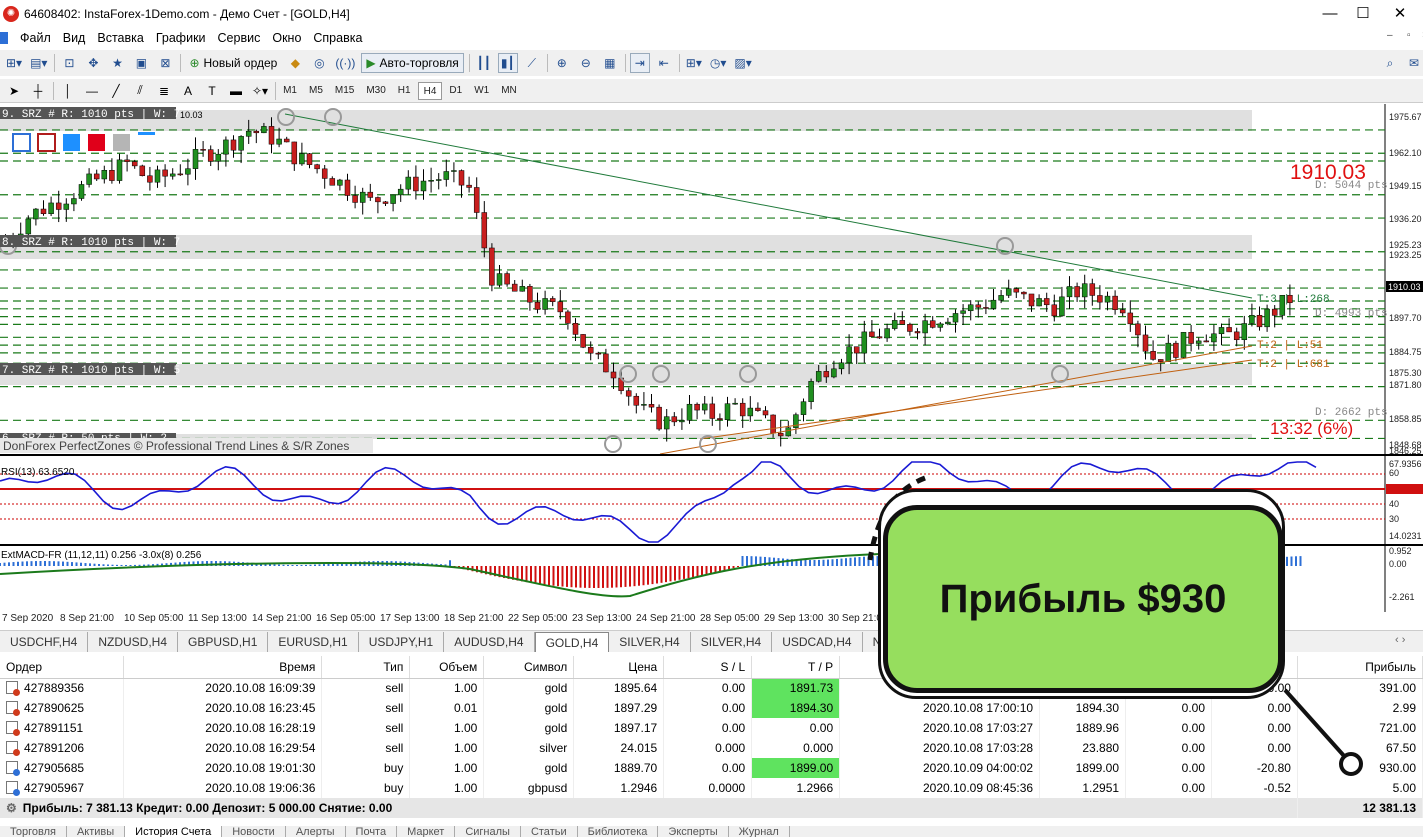 The image size is (1423, 837). What do you see at coordinates (316, 831) in the screenshot?
I see `terminal-tab: Алерты` at bounding box center [316, 831].